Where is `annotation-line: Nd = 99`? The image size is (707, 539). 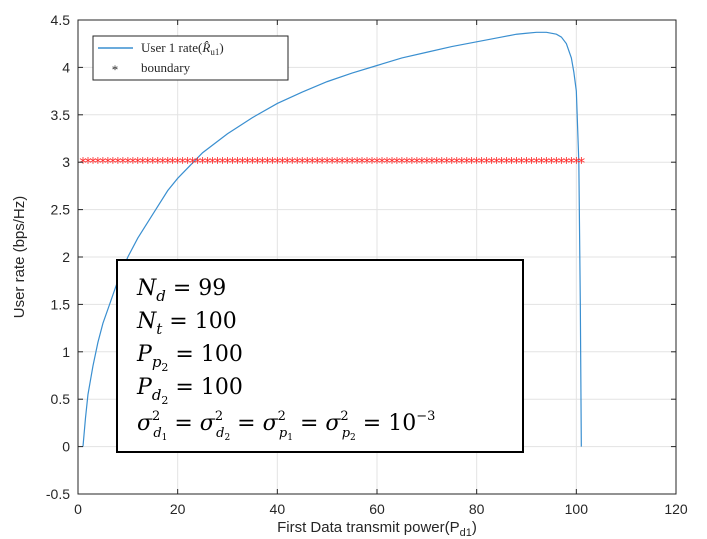 annotation-line: Nd = 99 is located at coordinates (181, 290).